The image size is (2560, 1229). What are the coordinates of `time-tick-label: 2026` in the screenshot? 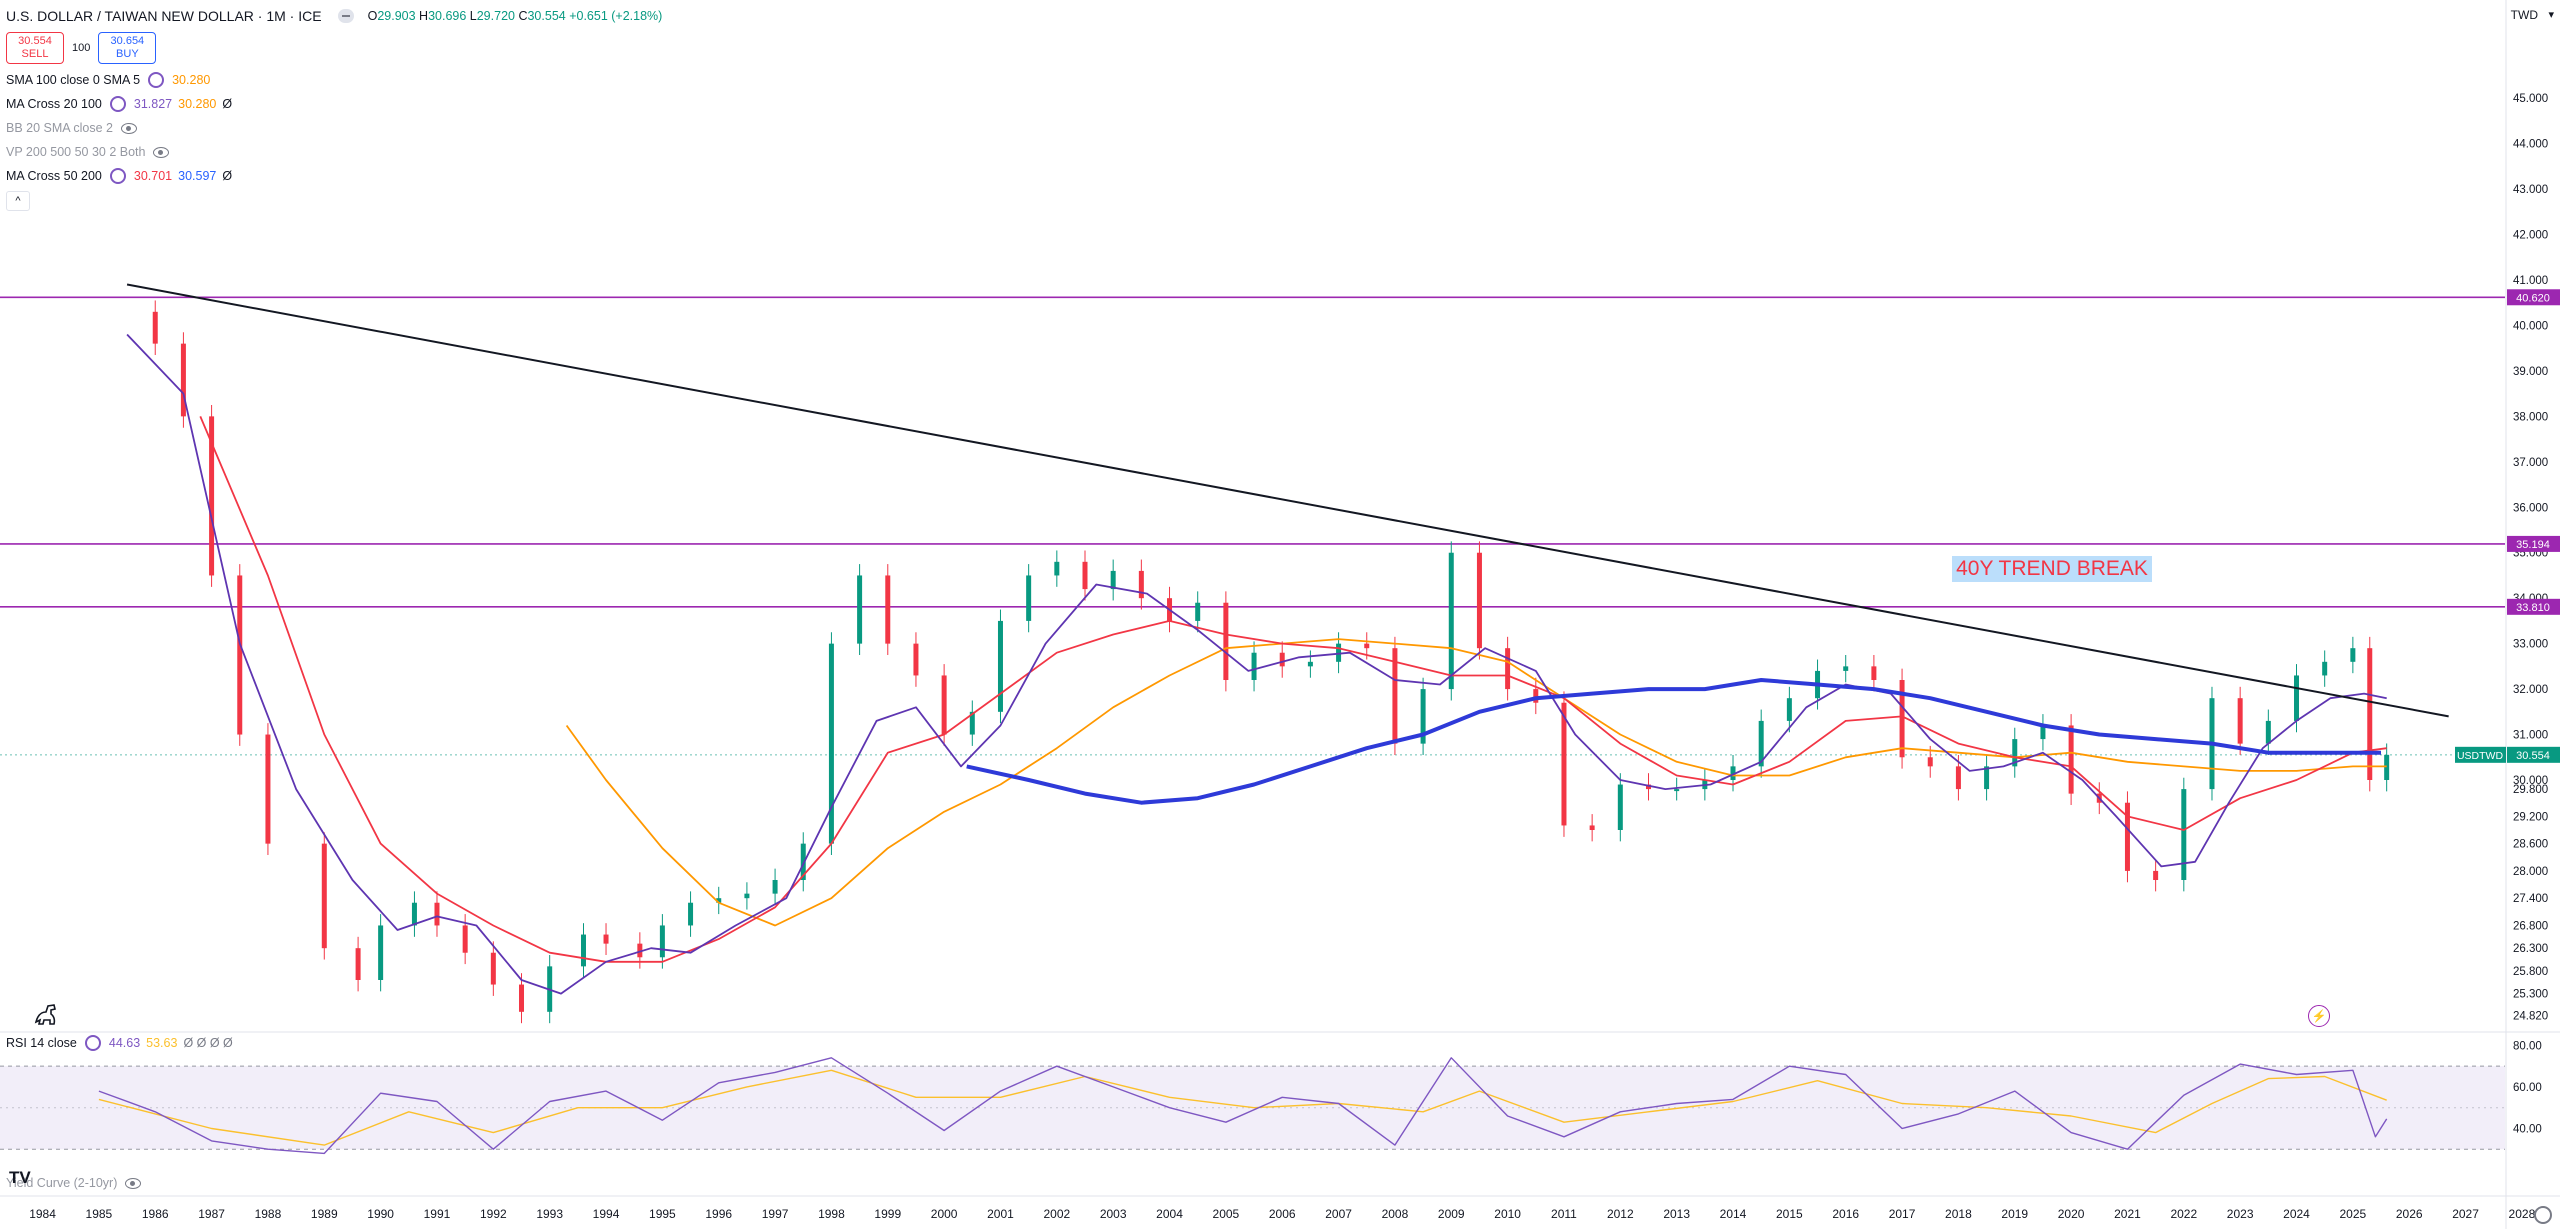 It's located at (2409, 1214).